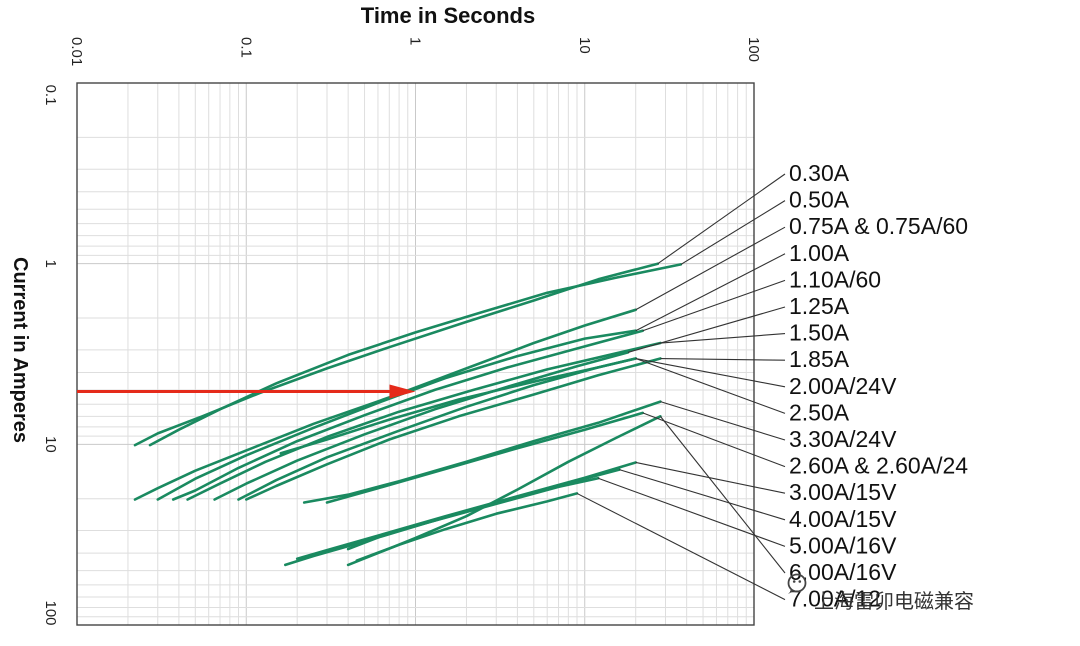  Describe the element at coordinates (819, 253) in the screenshot. I see `curve-label: 1.00A` at that location.